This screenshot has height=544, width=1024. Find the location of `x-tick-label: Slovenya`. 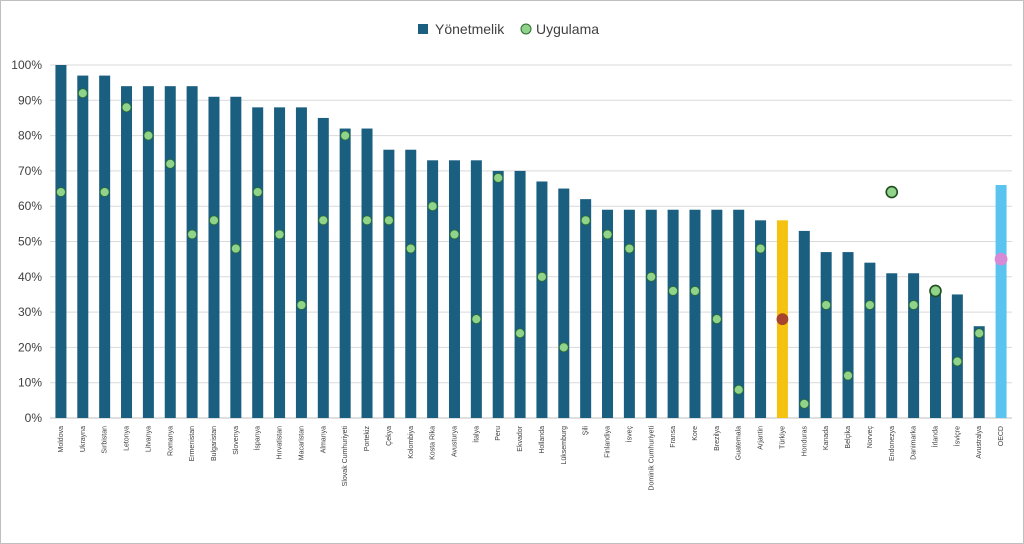

x-tick-label: Slovenya is located at coordinates (236, 440).